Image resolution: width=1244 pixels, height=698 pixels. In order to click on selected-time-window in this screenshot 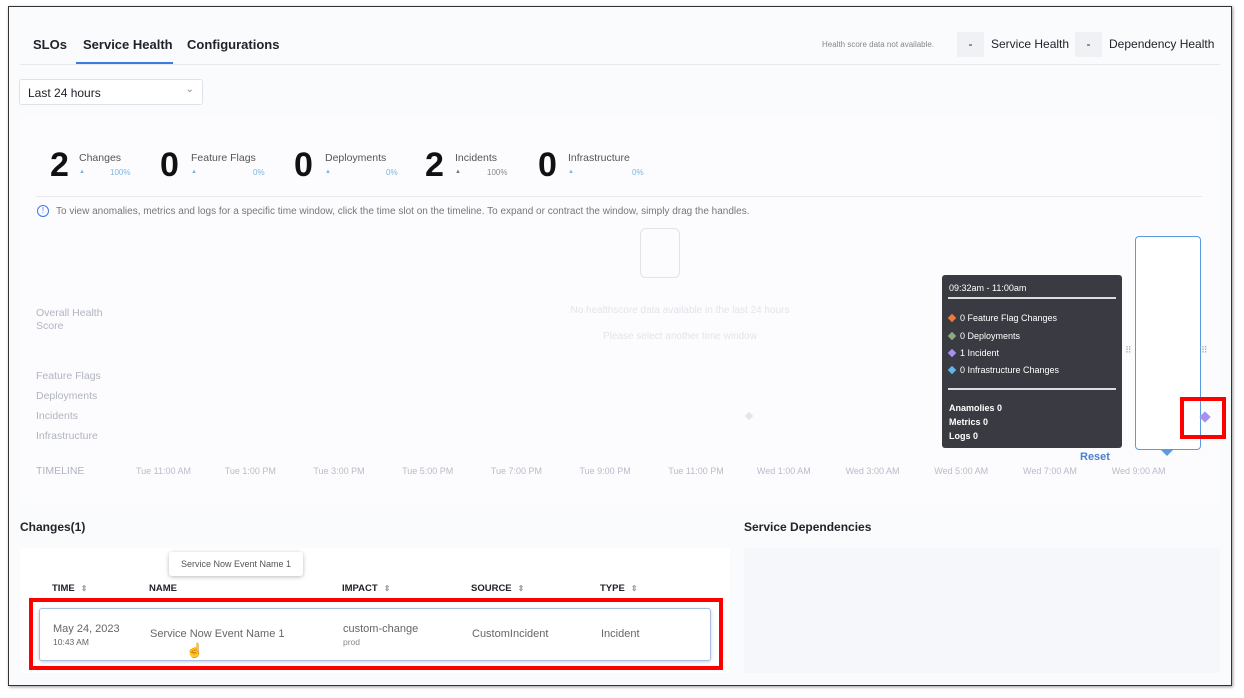, I will do `click(1168, 343)`.